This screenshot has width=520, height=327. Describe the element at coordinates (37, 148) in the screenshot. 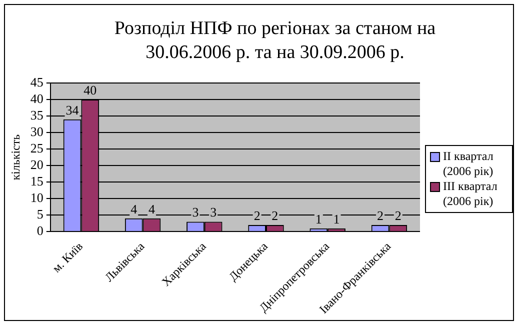

I see `y-tick-label: 25` at that location.